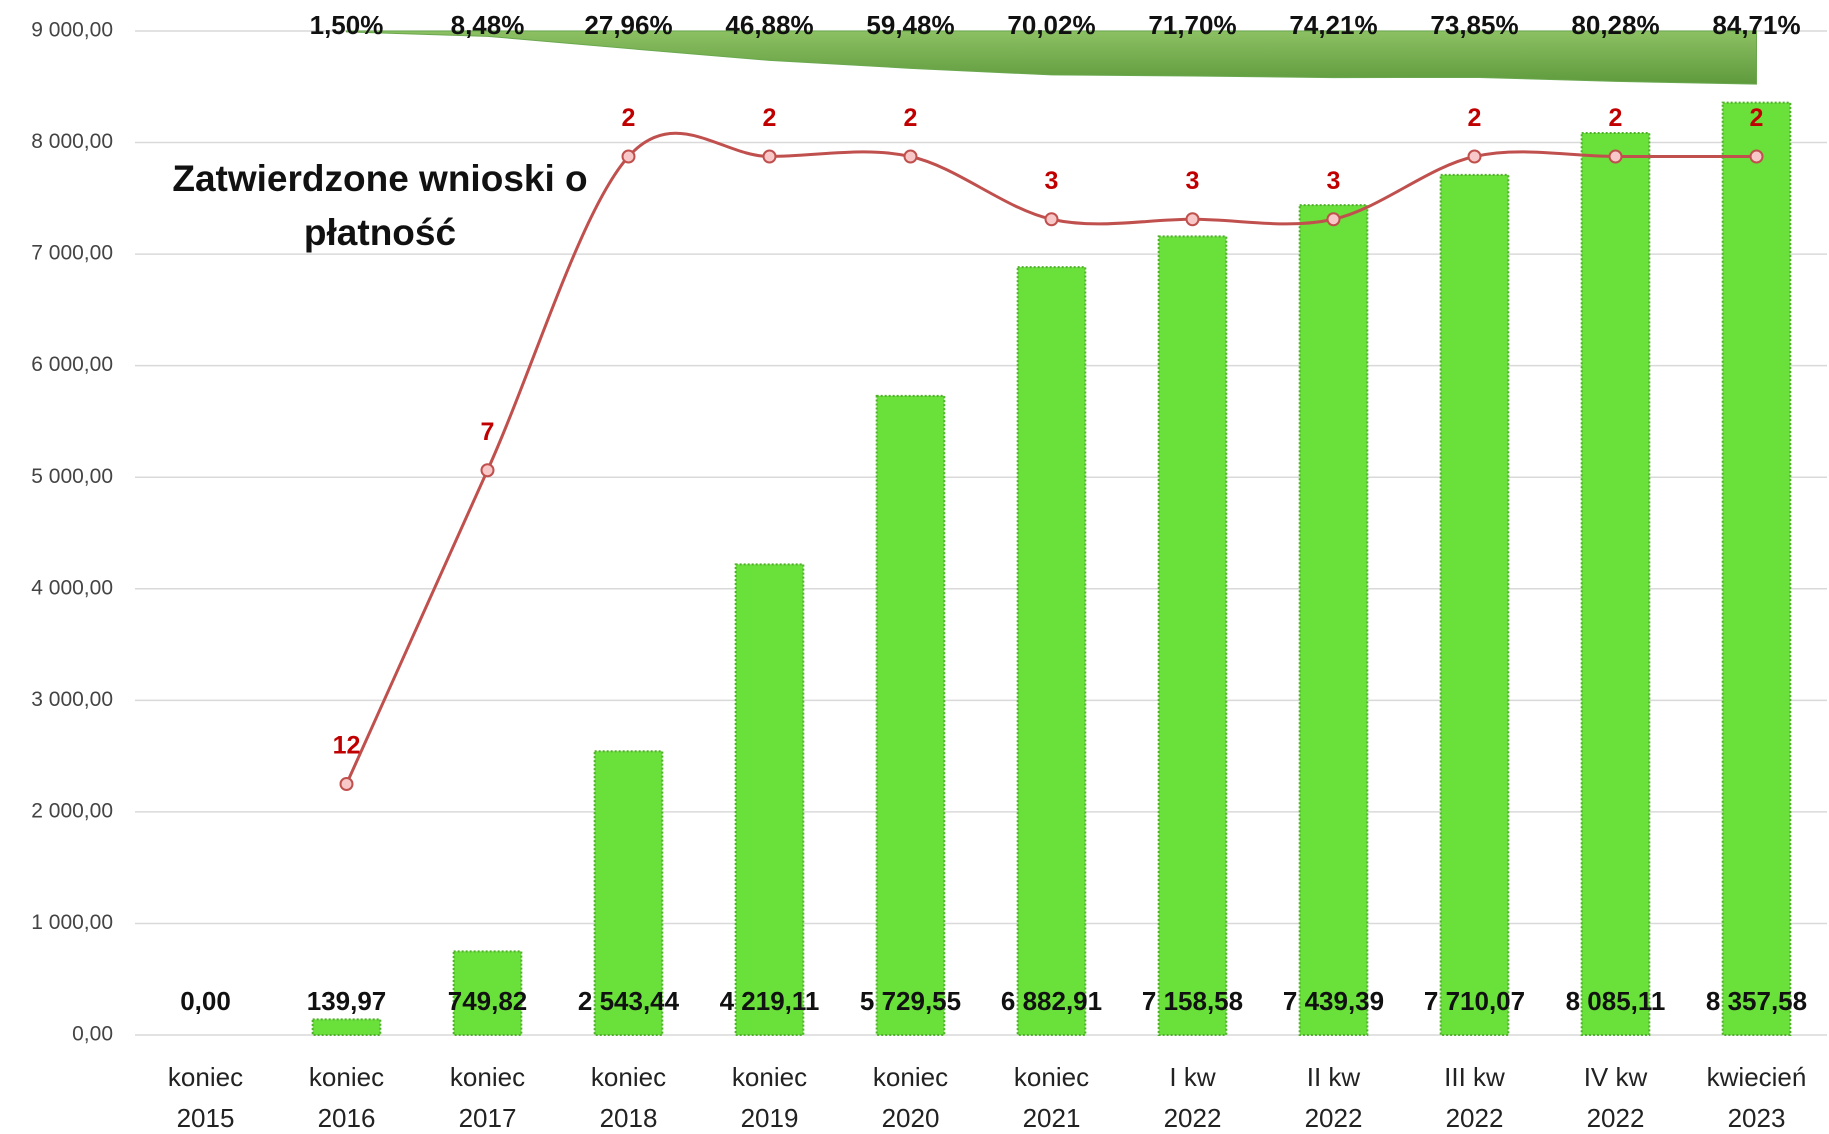  What do you see at coordinates (1192, 1001) in the screenshot?
I see `bar-value-label: 7 158,58` at bounding box center [1192, 1001].